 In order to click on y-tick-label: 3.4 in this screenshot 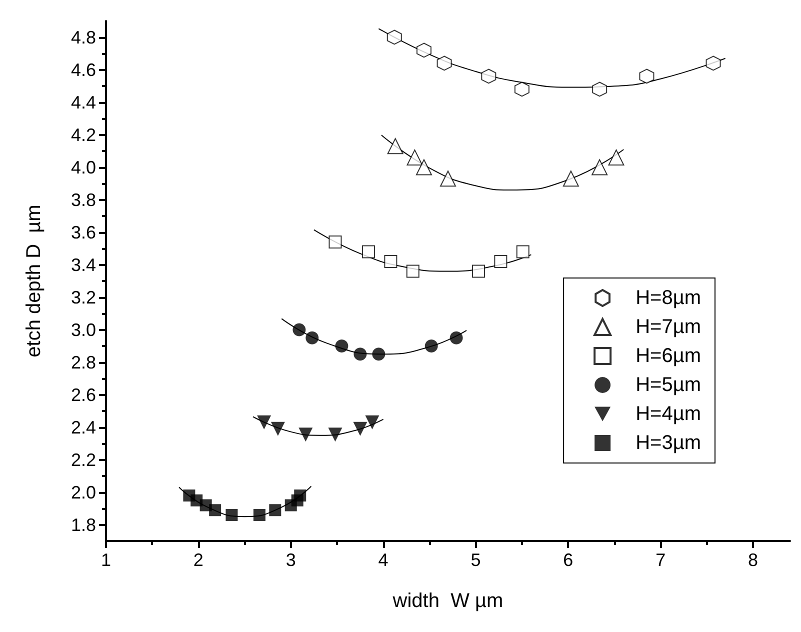, I will do `click(83, 264)`.